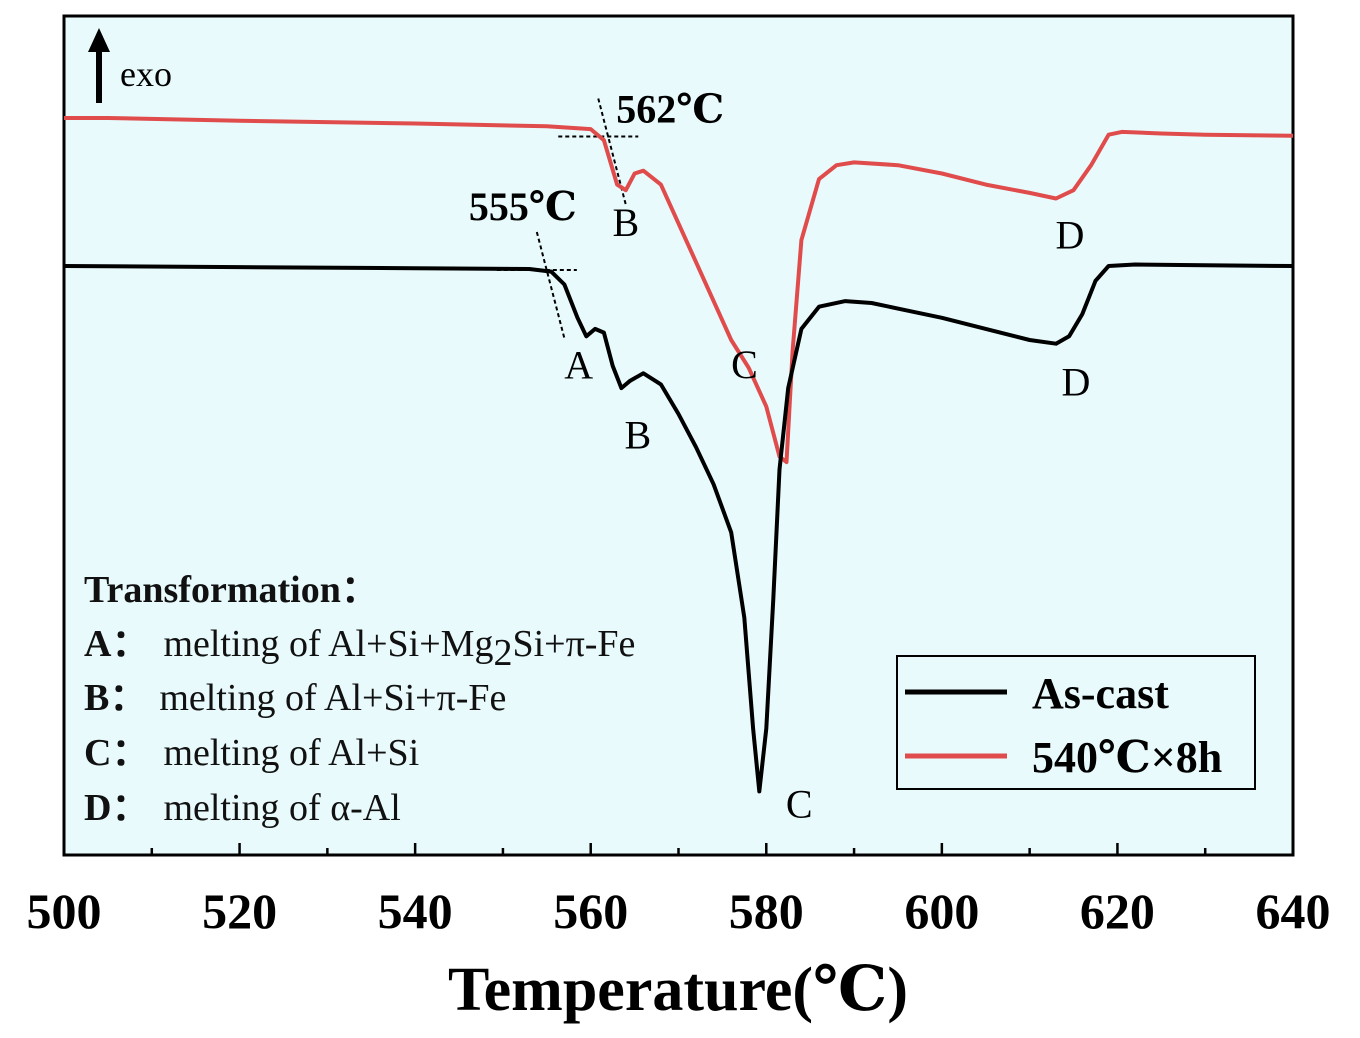  Describe the element at coordinates (596, 158) in the screenshot. I see `onset-temperature-labels: 555℃ 562℃` at that location.